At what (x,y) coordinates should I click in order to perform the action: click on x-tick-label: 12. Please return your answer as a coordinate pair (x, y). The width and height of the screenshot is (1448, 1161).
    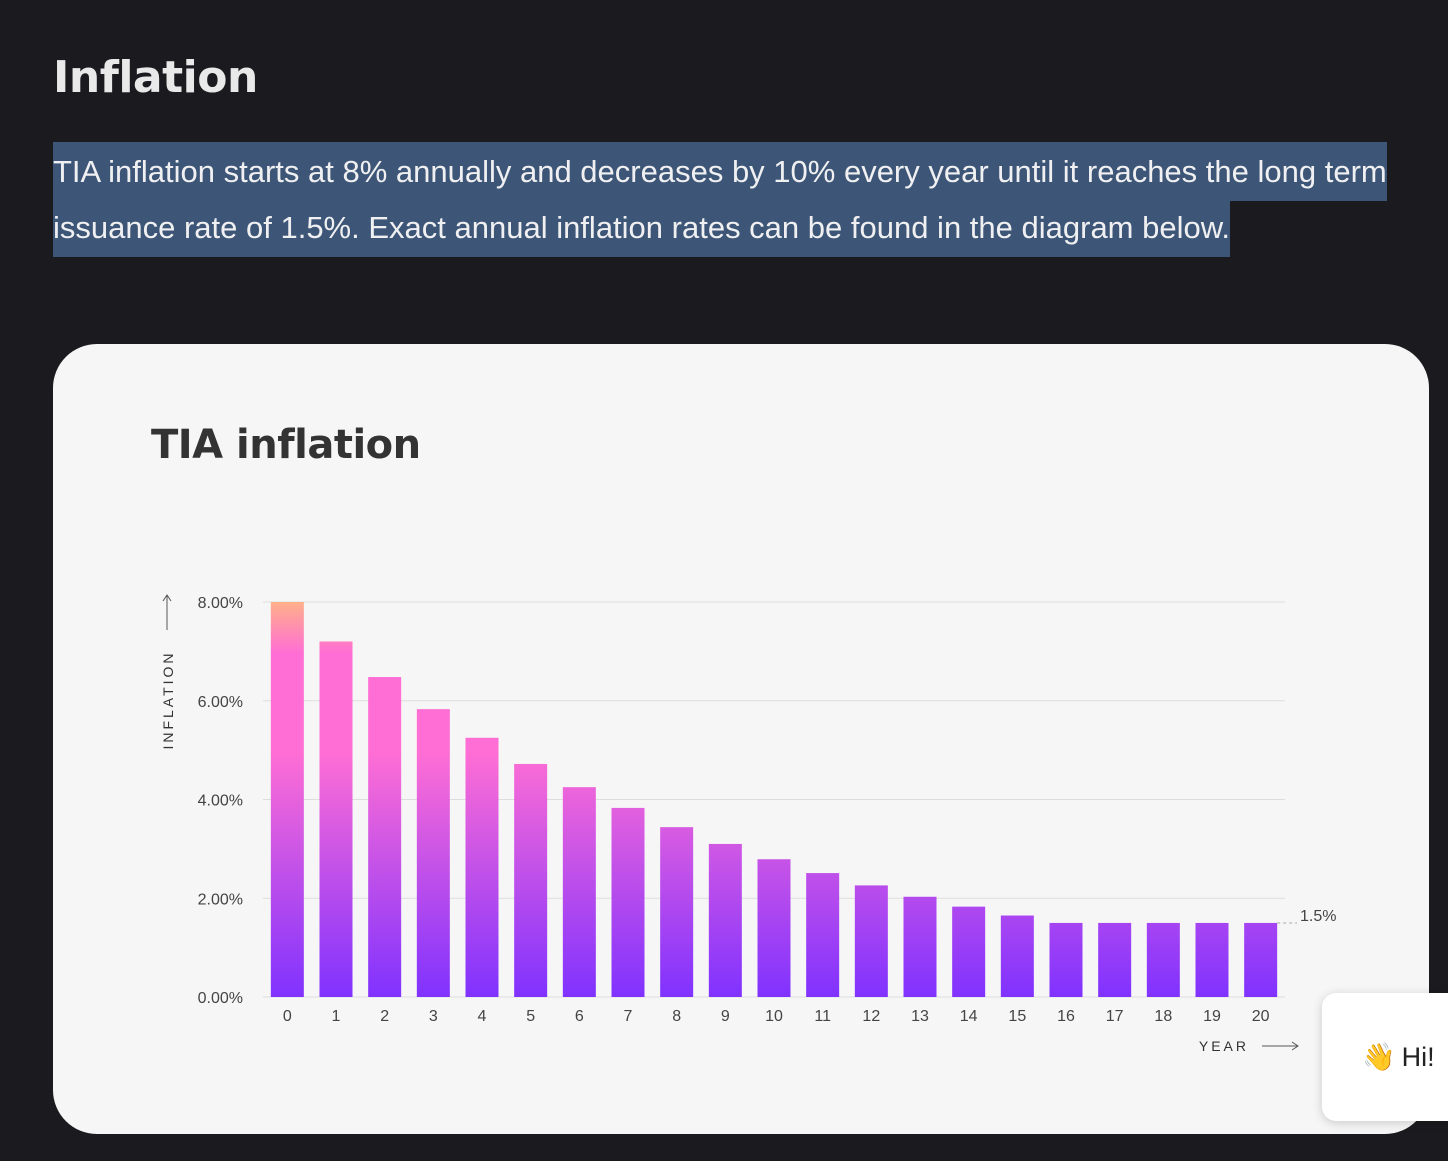
    Looking at the image, I should click on (871, 1016).